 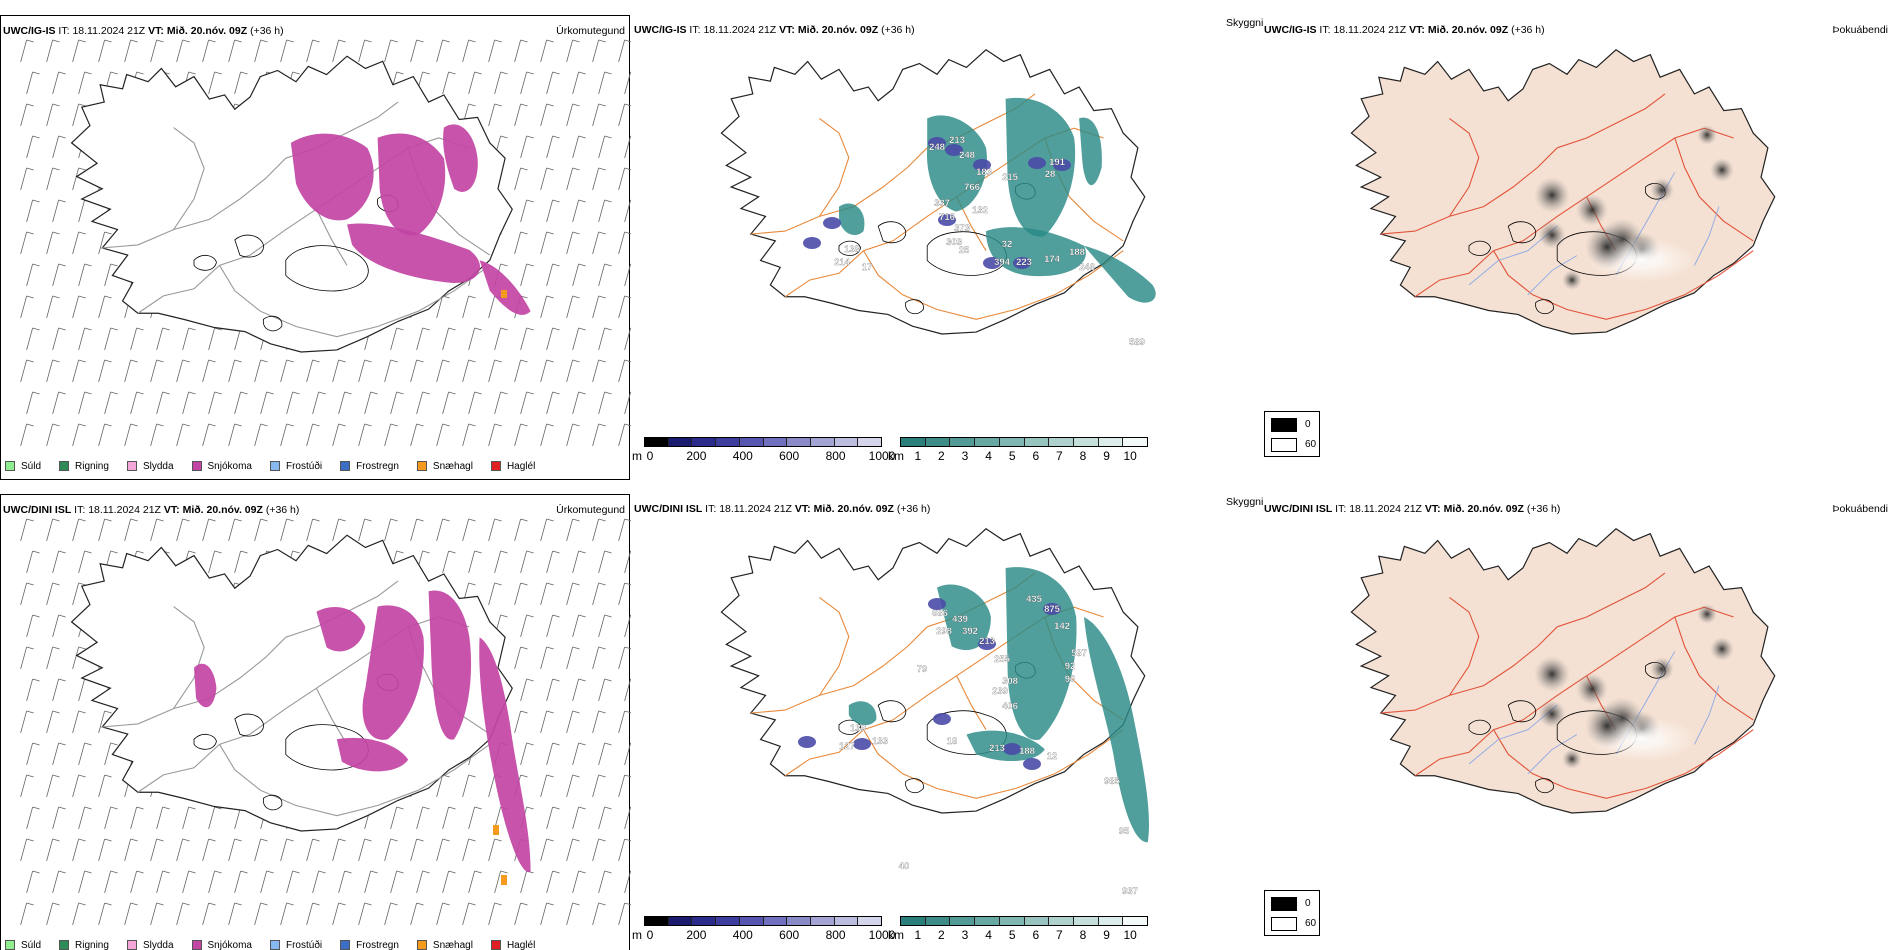 I want to click on visibility-colorbar-tick: 10, so click(x=1130, y=456).